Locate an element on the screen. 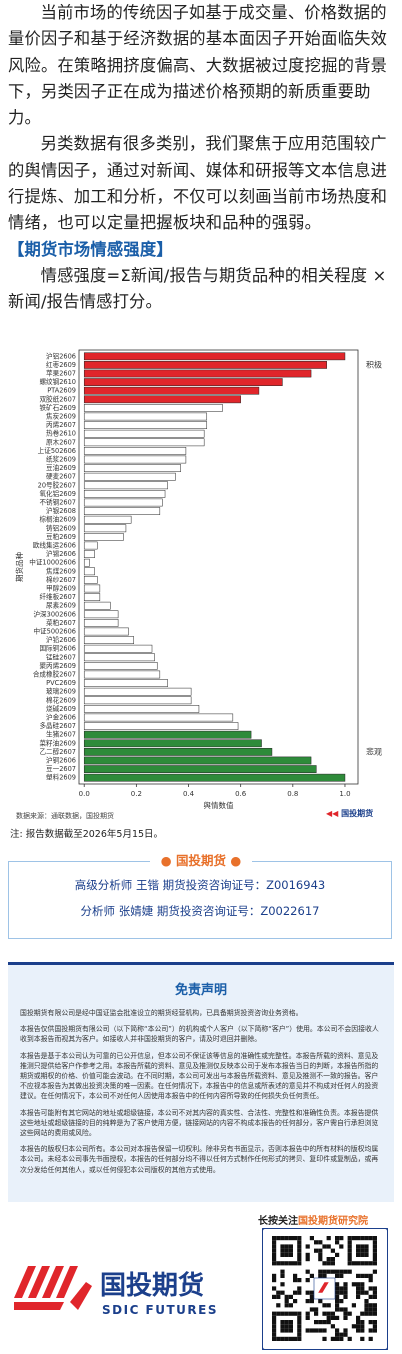  section-title: 【期货市场情感强度】 is located at coordinates (90, 249).